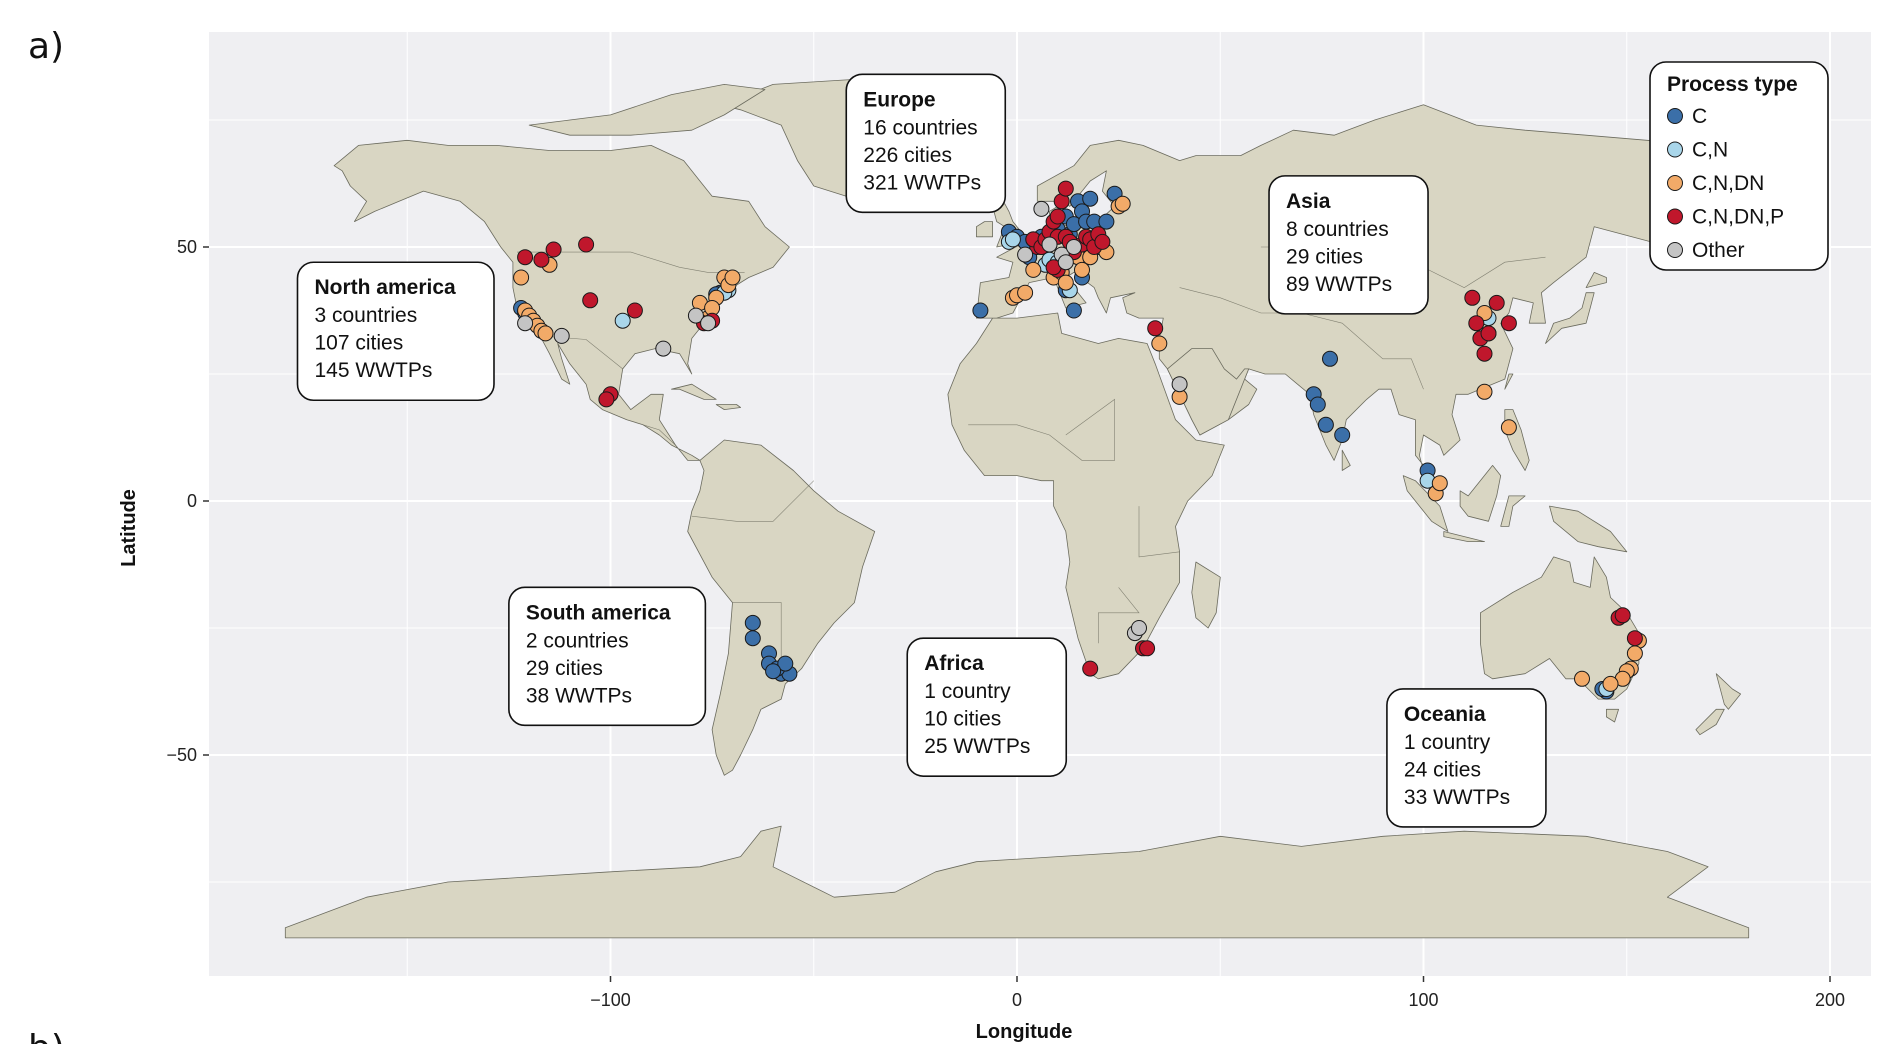  What do you see at coordinates (385, 287) in the screenshot?
I see `region-title: North america` at bounding box center [385, 287].